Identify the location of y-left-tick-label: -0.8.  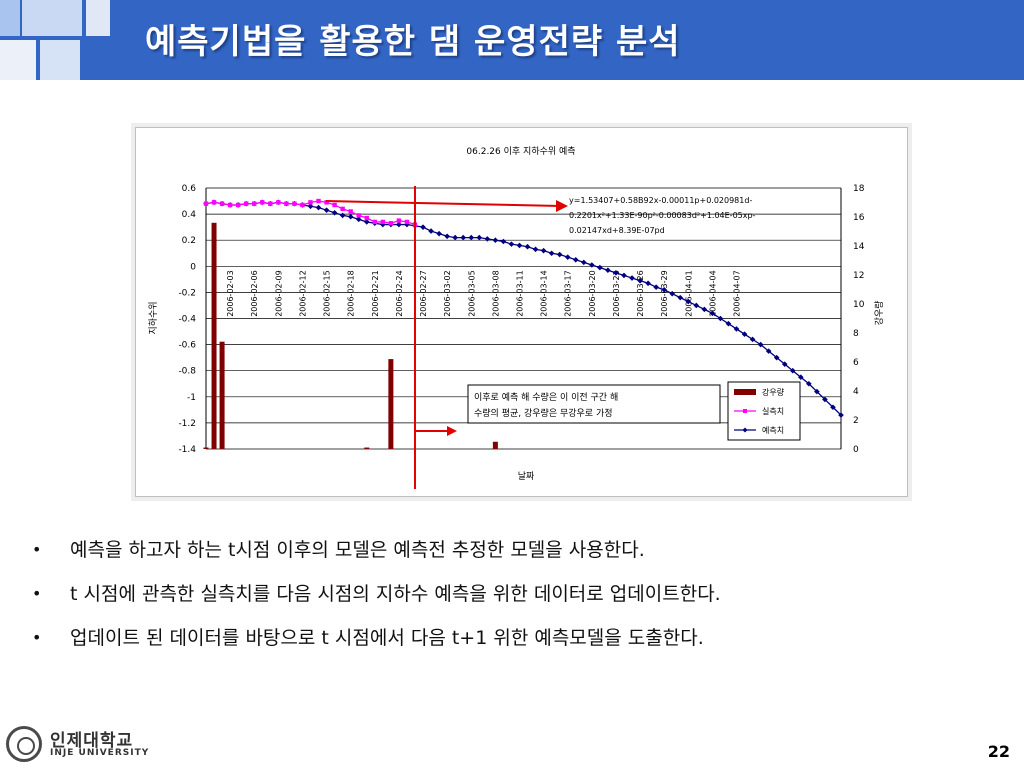
(187, 372).